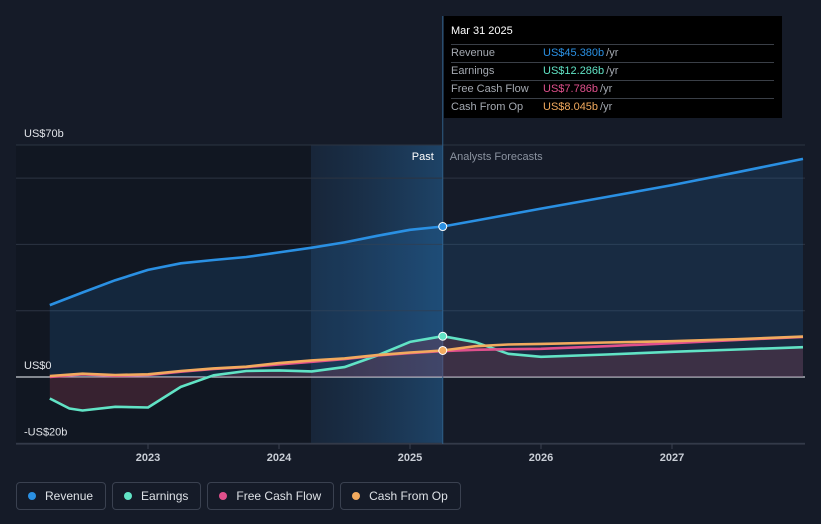 This screenshot has height=524, width=821. What do you see at coordinates (443, 350) in the screenshot?
I see `cash-from-op-marker` at bounding box center [443, 350].